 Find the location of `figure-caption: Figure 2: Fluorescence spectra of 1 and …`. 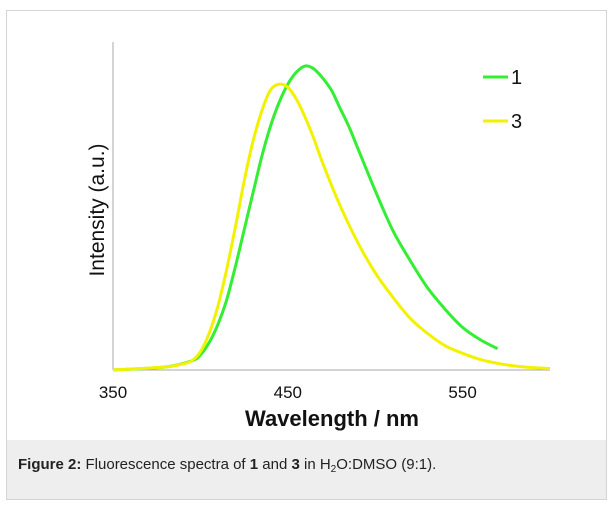

figure-caption: Figure 2: Fluorescence spectra of 1 and … is located at coordinates (308, 465).